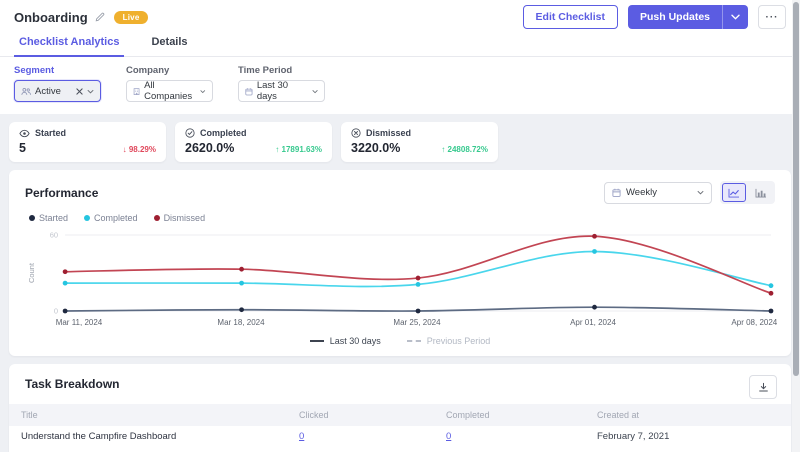 This screenshot has height=452, width=800. I want to click on clicked-count-link: 0, so click(302, 436).